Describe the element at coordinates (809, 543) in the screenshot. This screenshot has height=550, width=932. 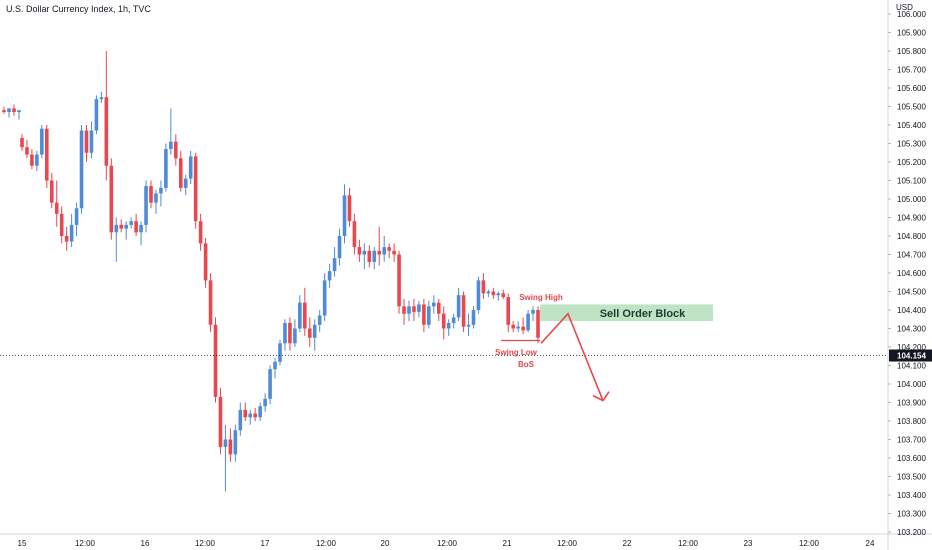
I see `x-tick-label: 12:00` at that location.